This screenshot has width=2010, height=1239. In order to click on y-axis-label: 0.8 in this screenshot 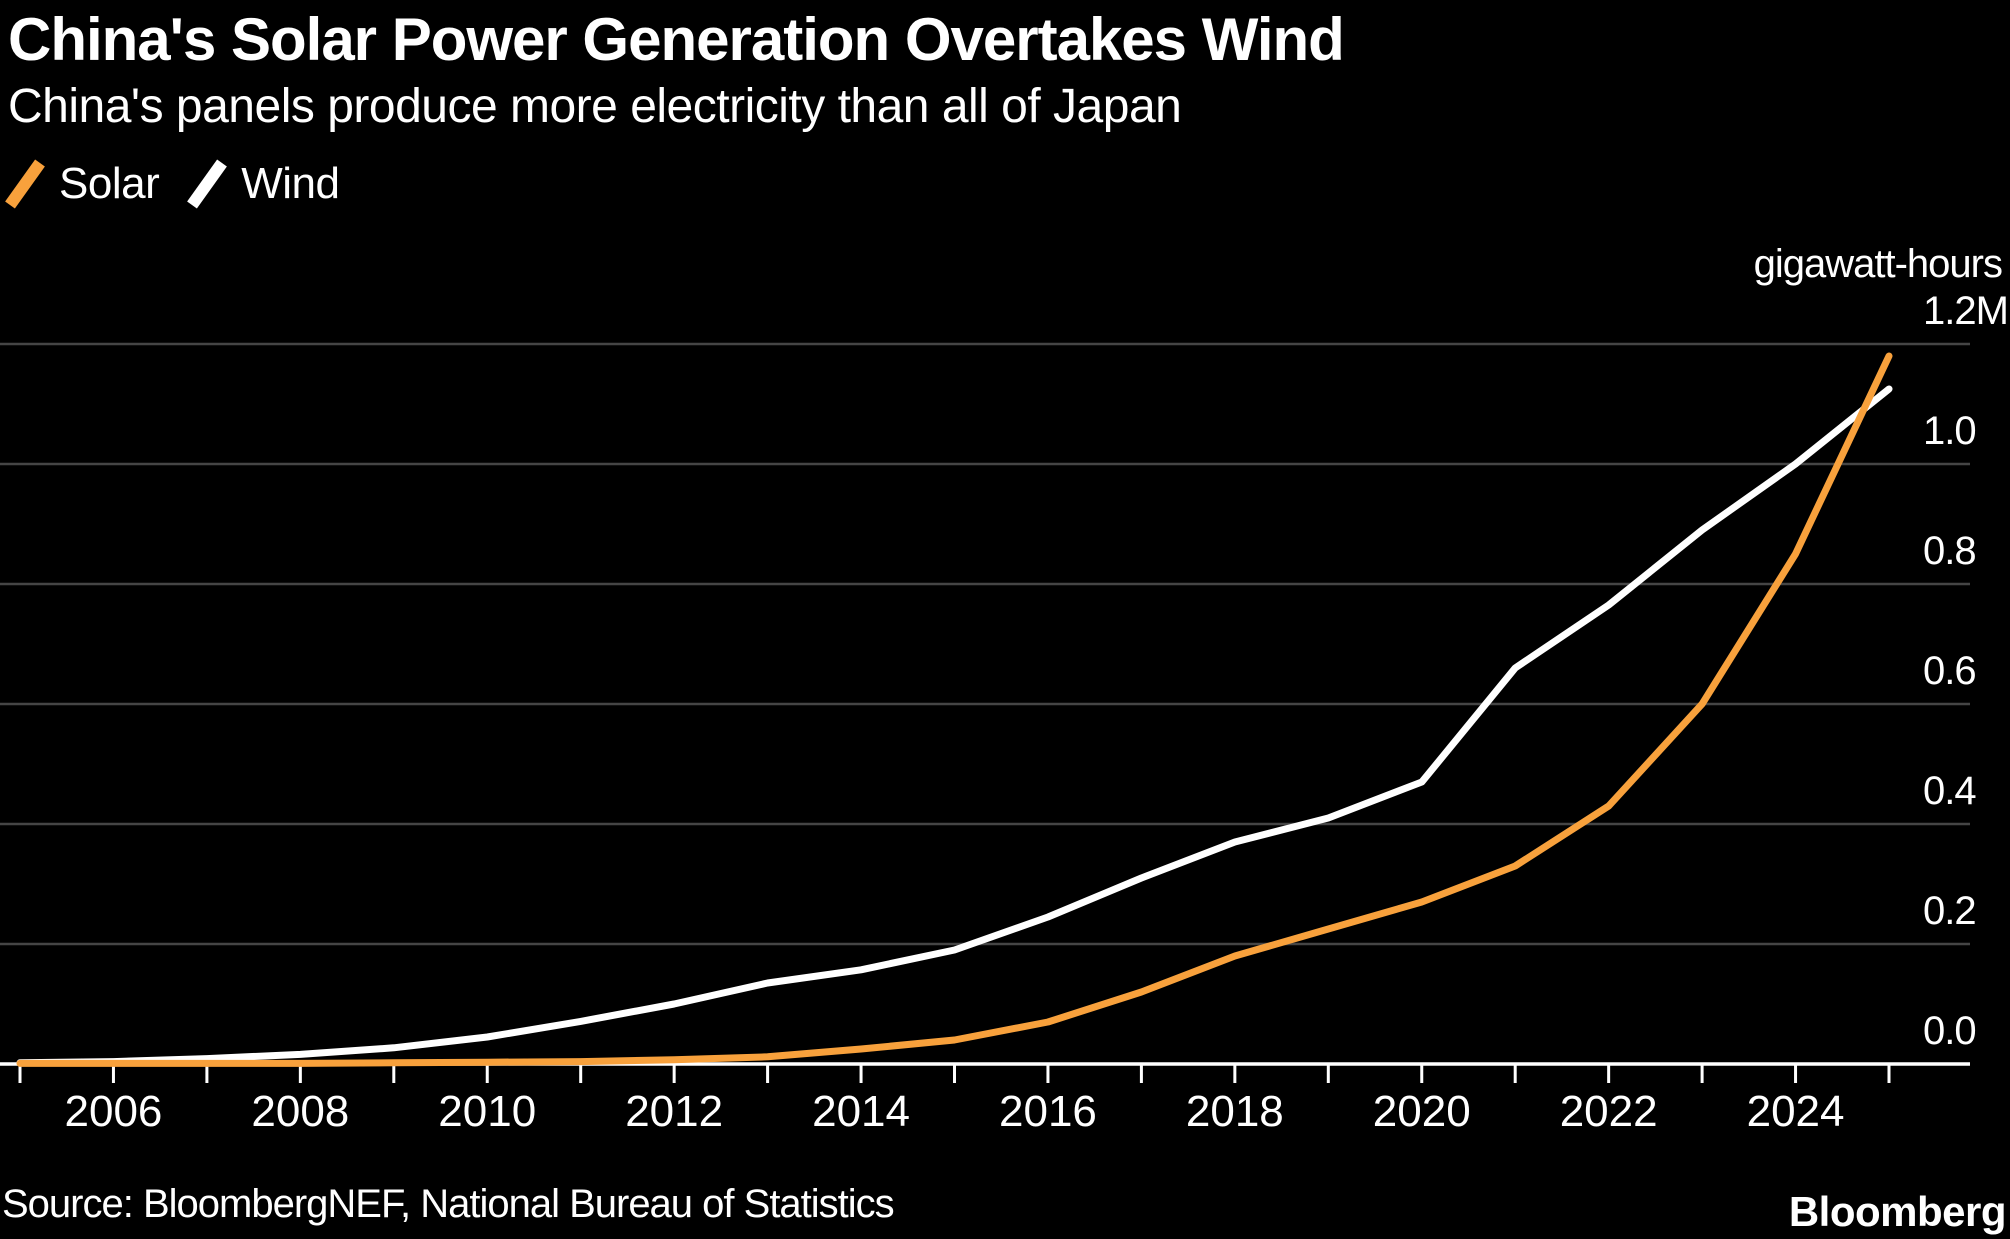, I will do `click(1949, 551)`.